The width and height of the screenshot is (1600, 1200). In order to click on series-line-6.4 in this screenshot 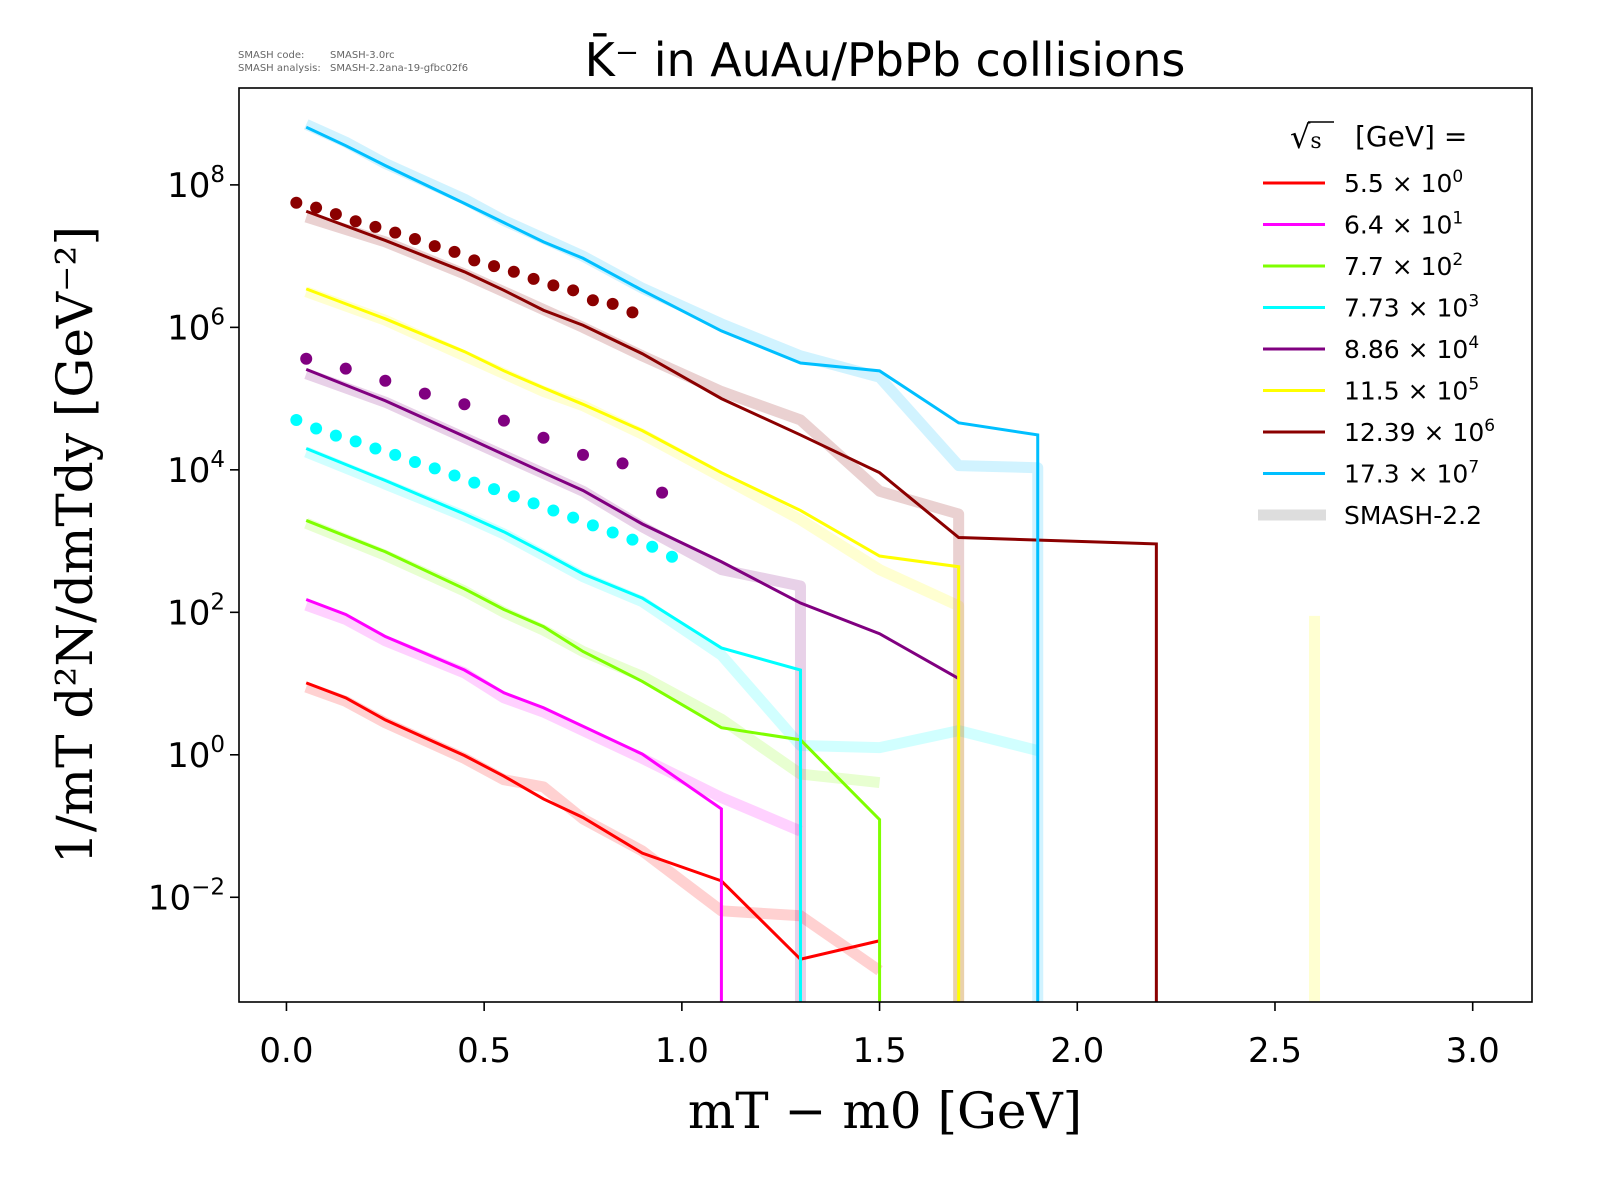, I will do `click(514, 800)`.